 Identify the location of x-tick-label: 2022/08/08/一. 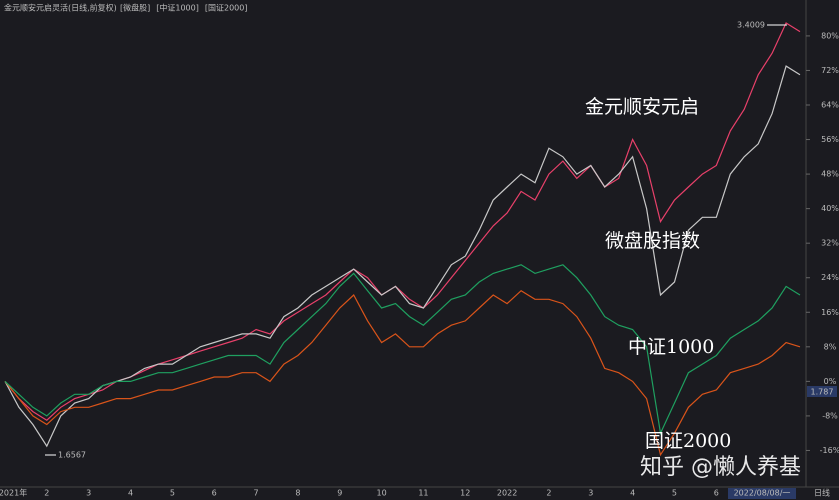
(762, 493).